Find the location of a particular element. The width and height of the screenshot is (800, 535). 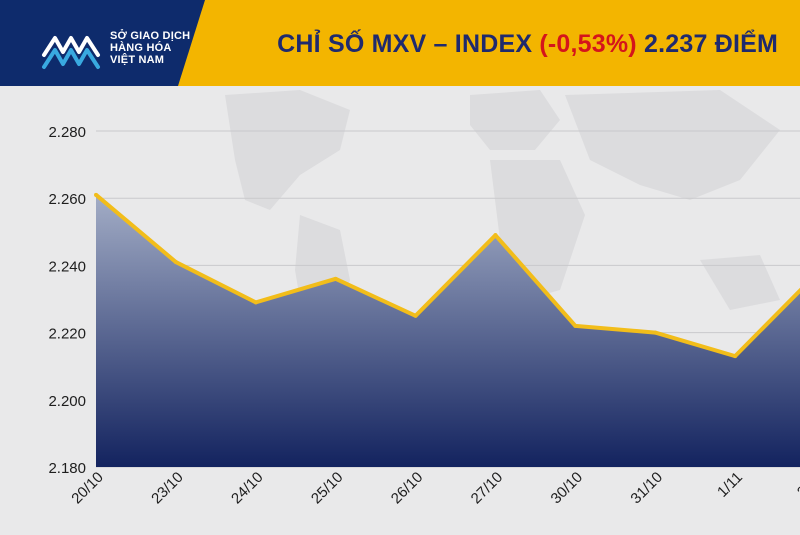

x-tick-label: 30/10 is located at coordinates (567, 488).